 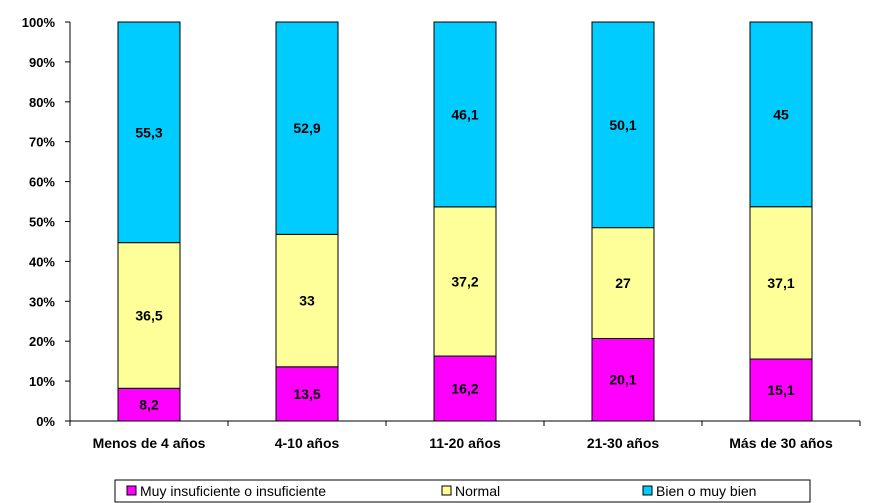 I want to click on data-label: 46,1, so click(x=464, y=114).